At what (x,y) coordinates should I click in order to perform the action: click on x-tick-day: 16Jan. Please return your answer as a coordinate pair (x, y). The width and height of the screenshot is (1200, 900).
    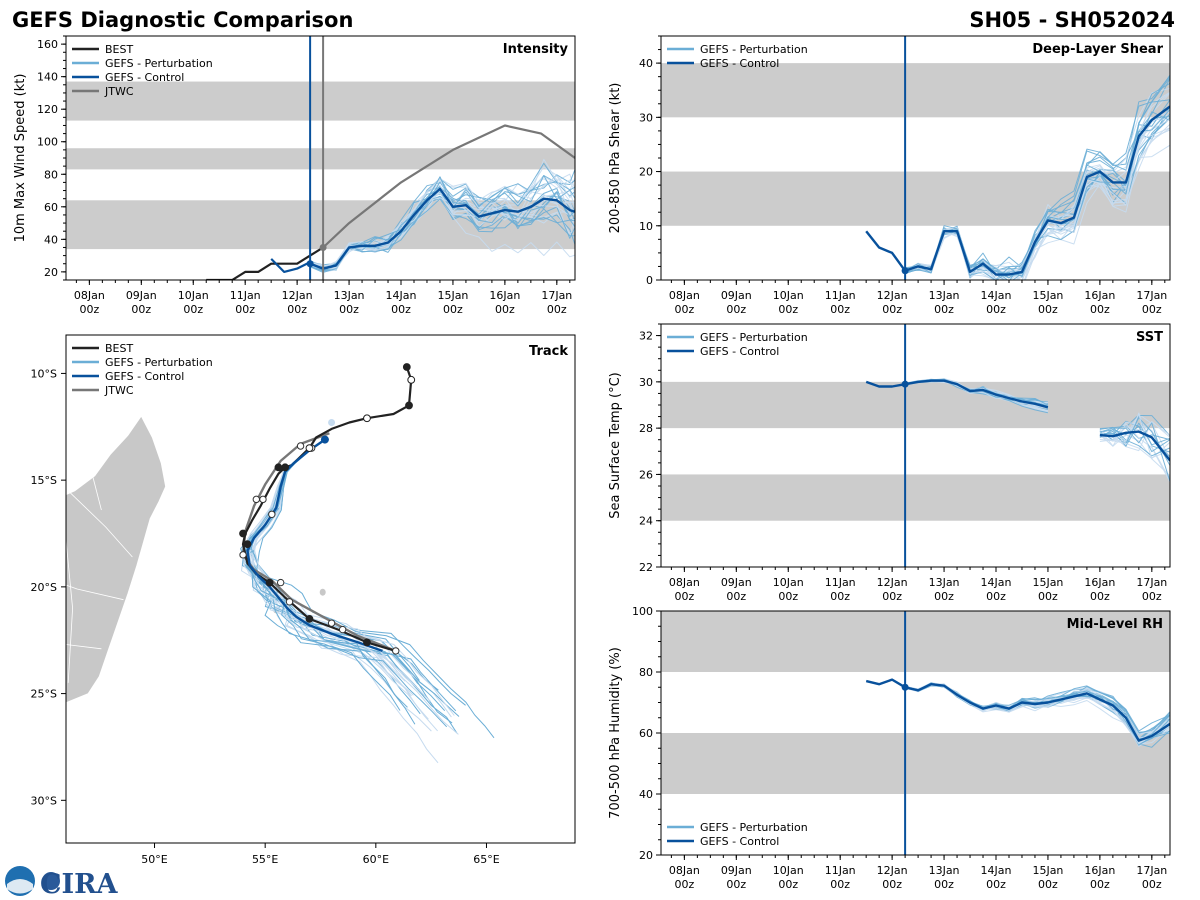
    Looking at the image, I should click on (1099, 582).